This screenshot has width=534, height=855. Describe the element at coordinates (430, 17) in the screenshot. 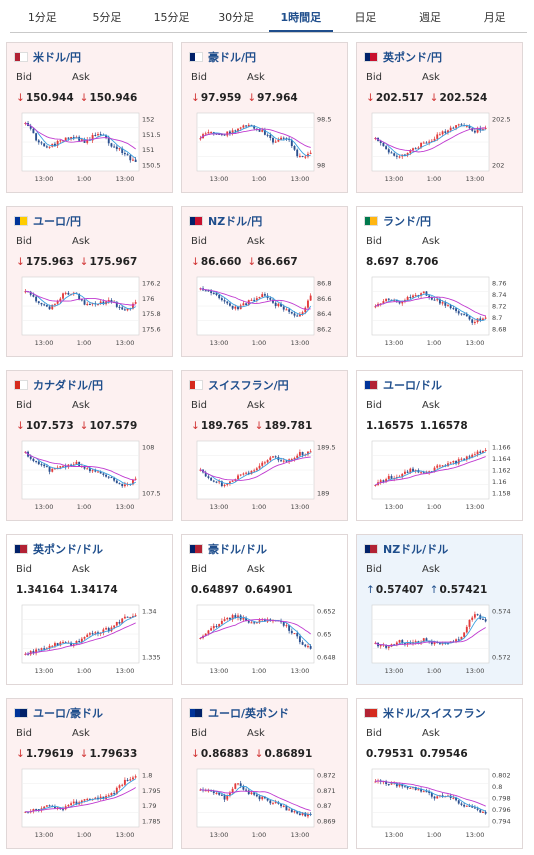

I see `tab-6: 週足` at that location.